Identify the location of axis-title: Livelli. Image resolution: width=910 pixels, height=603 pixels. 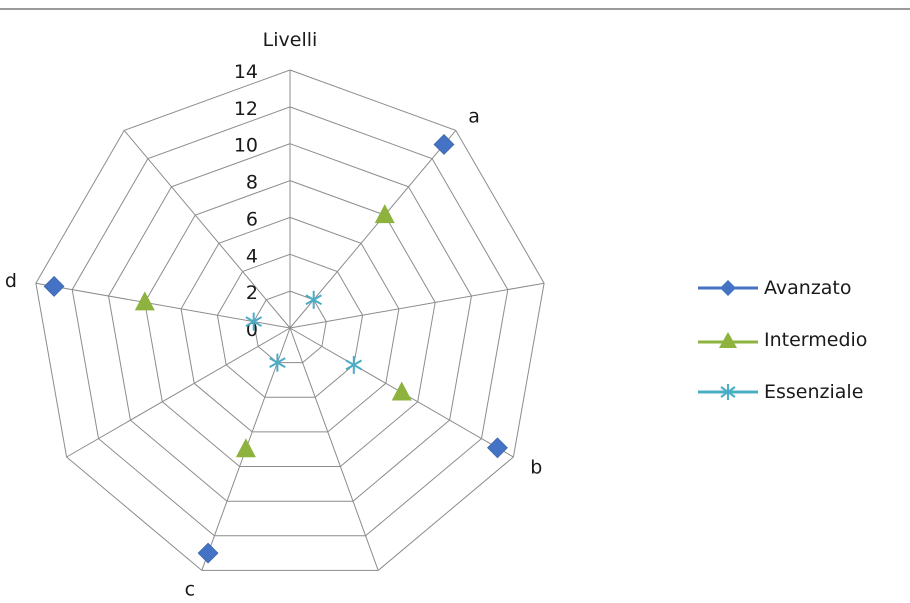
(290, 40).